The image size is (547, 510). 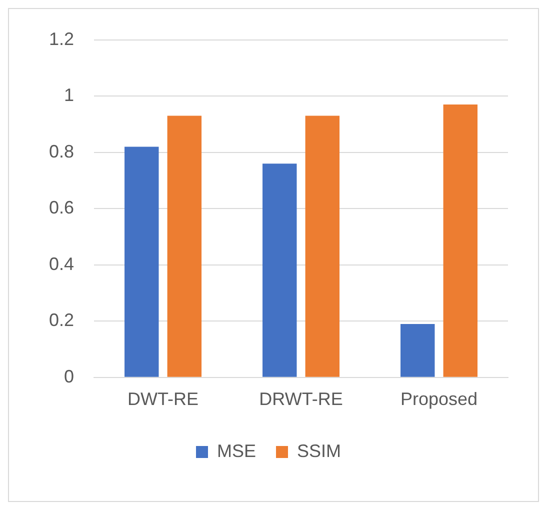 What do you see at coordinates (439, 399) in the screenshot?
I see `x-tick-label: Proposed` at bounding box center [439, 399].